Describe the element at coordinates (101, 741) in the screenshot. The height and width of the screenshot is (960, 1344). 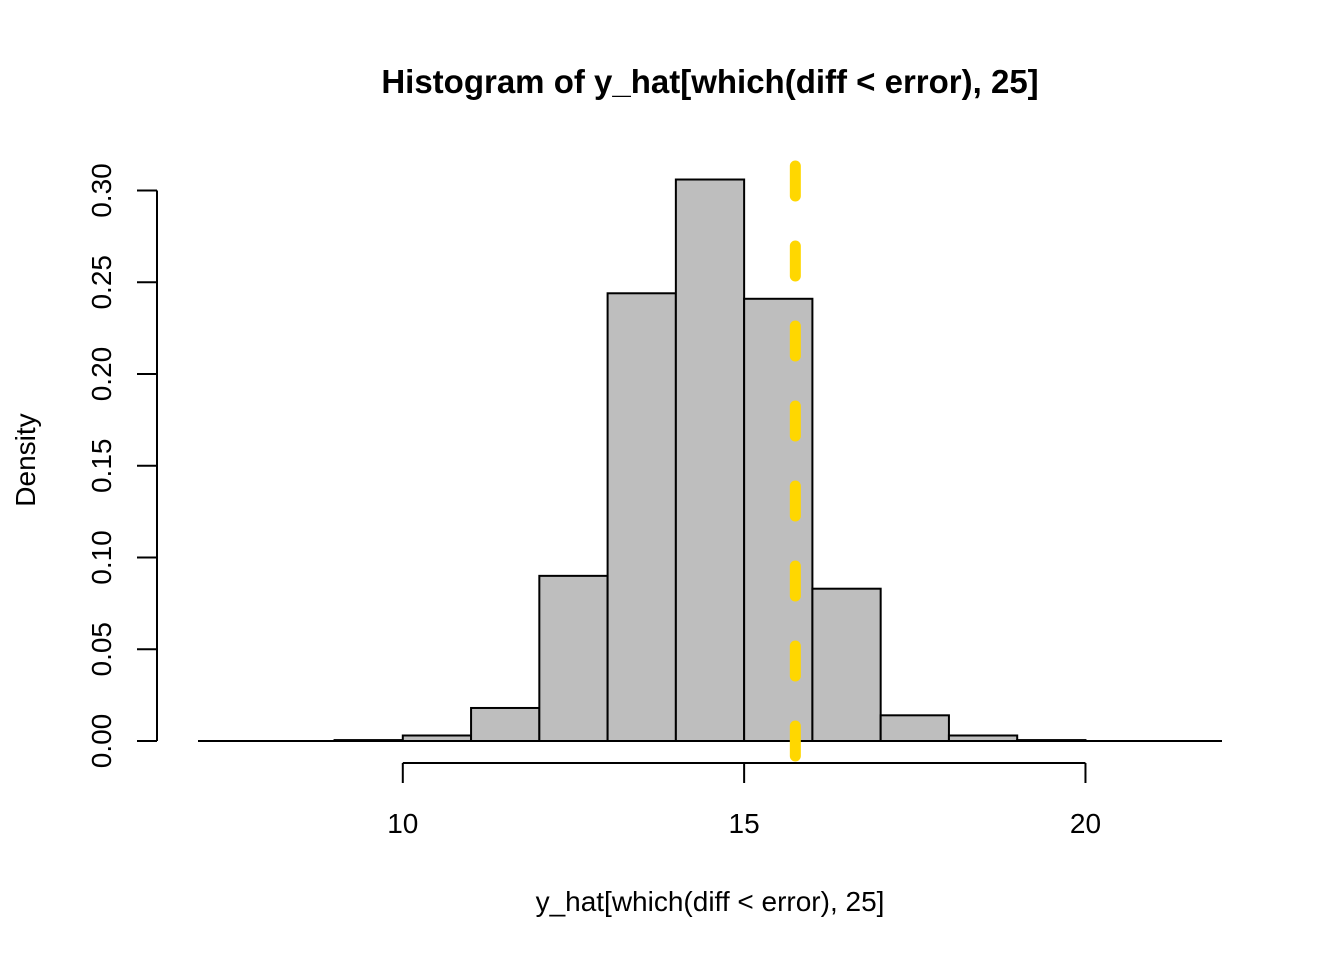
I see `y-tick-label: 0.00` at that location.